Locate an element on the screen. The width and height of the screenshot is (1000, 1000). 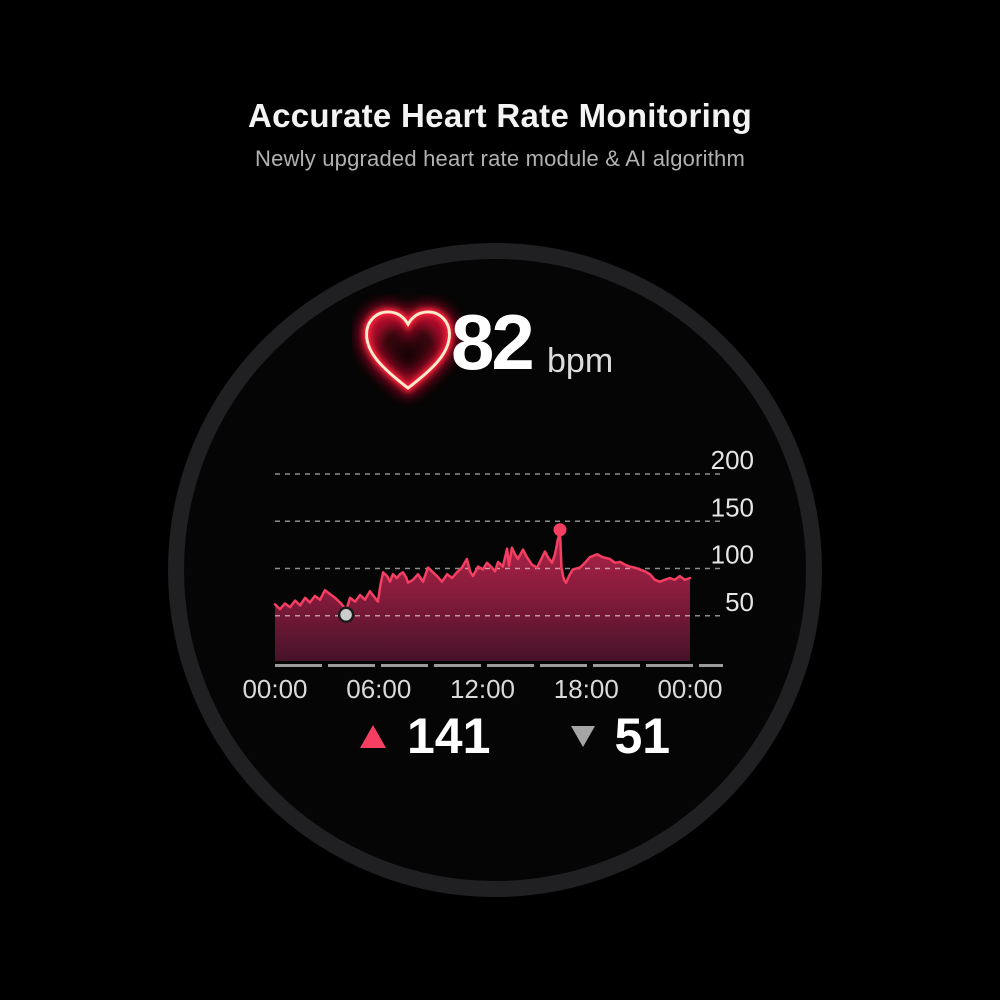
page-title: Accurate Heart Rate Monitoring is located at coordinates (500, 115).